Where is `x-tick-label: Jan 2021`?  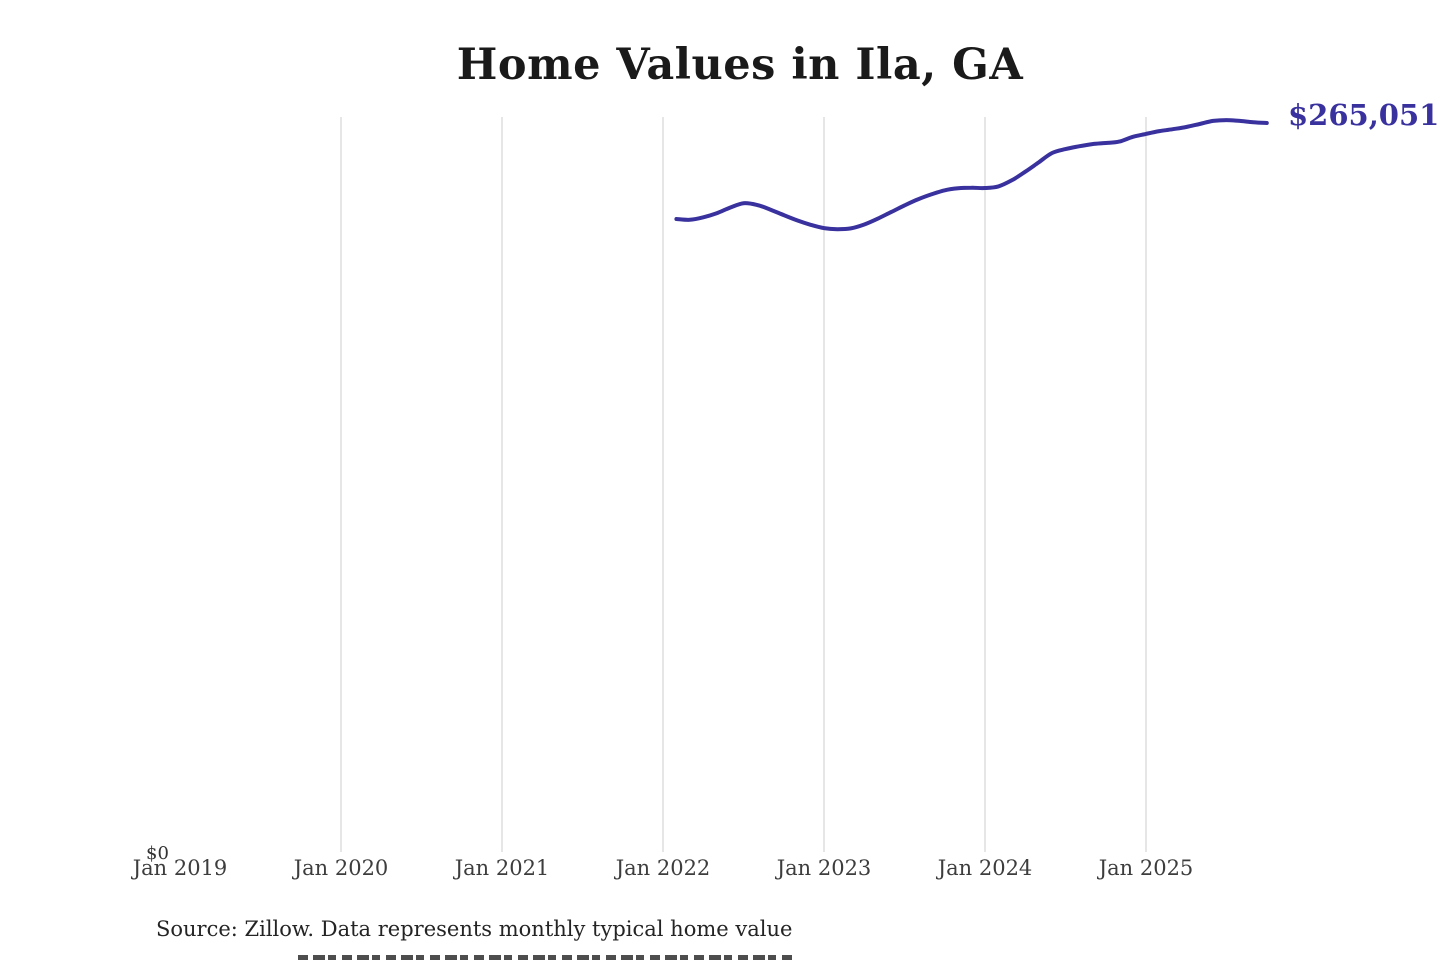 x-tick-label: Jan 2021 is located at coordinates (502, 868).